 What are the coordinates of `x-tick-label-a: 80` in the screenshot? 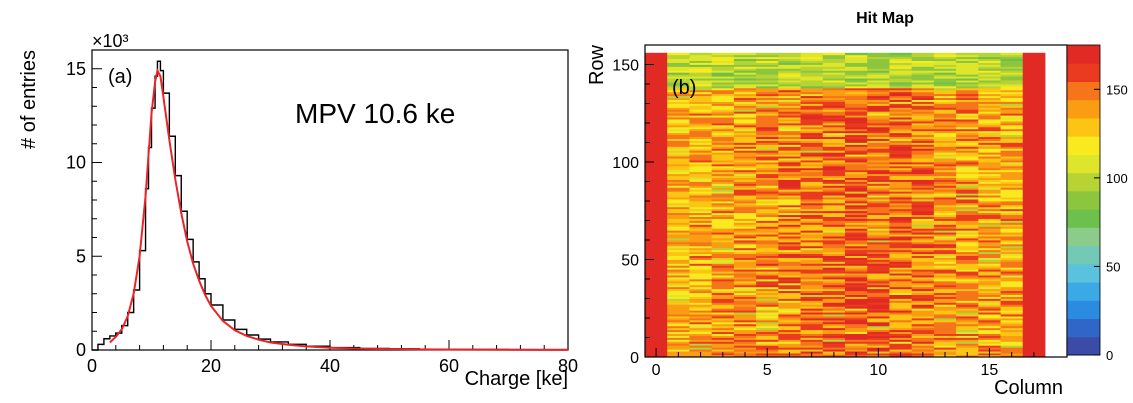 It's located at (568, 366).